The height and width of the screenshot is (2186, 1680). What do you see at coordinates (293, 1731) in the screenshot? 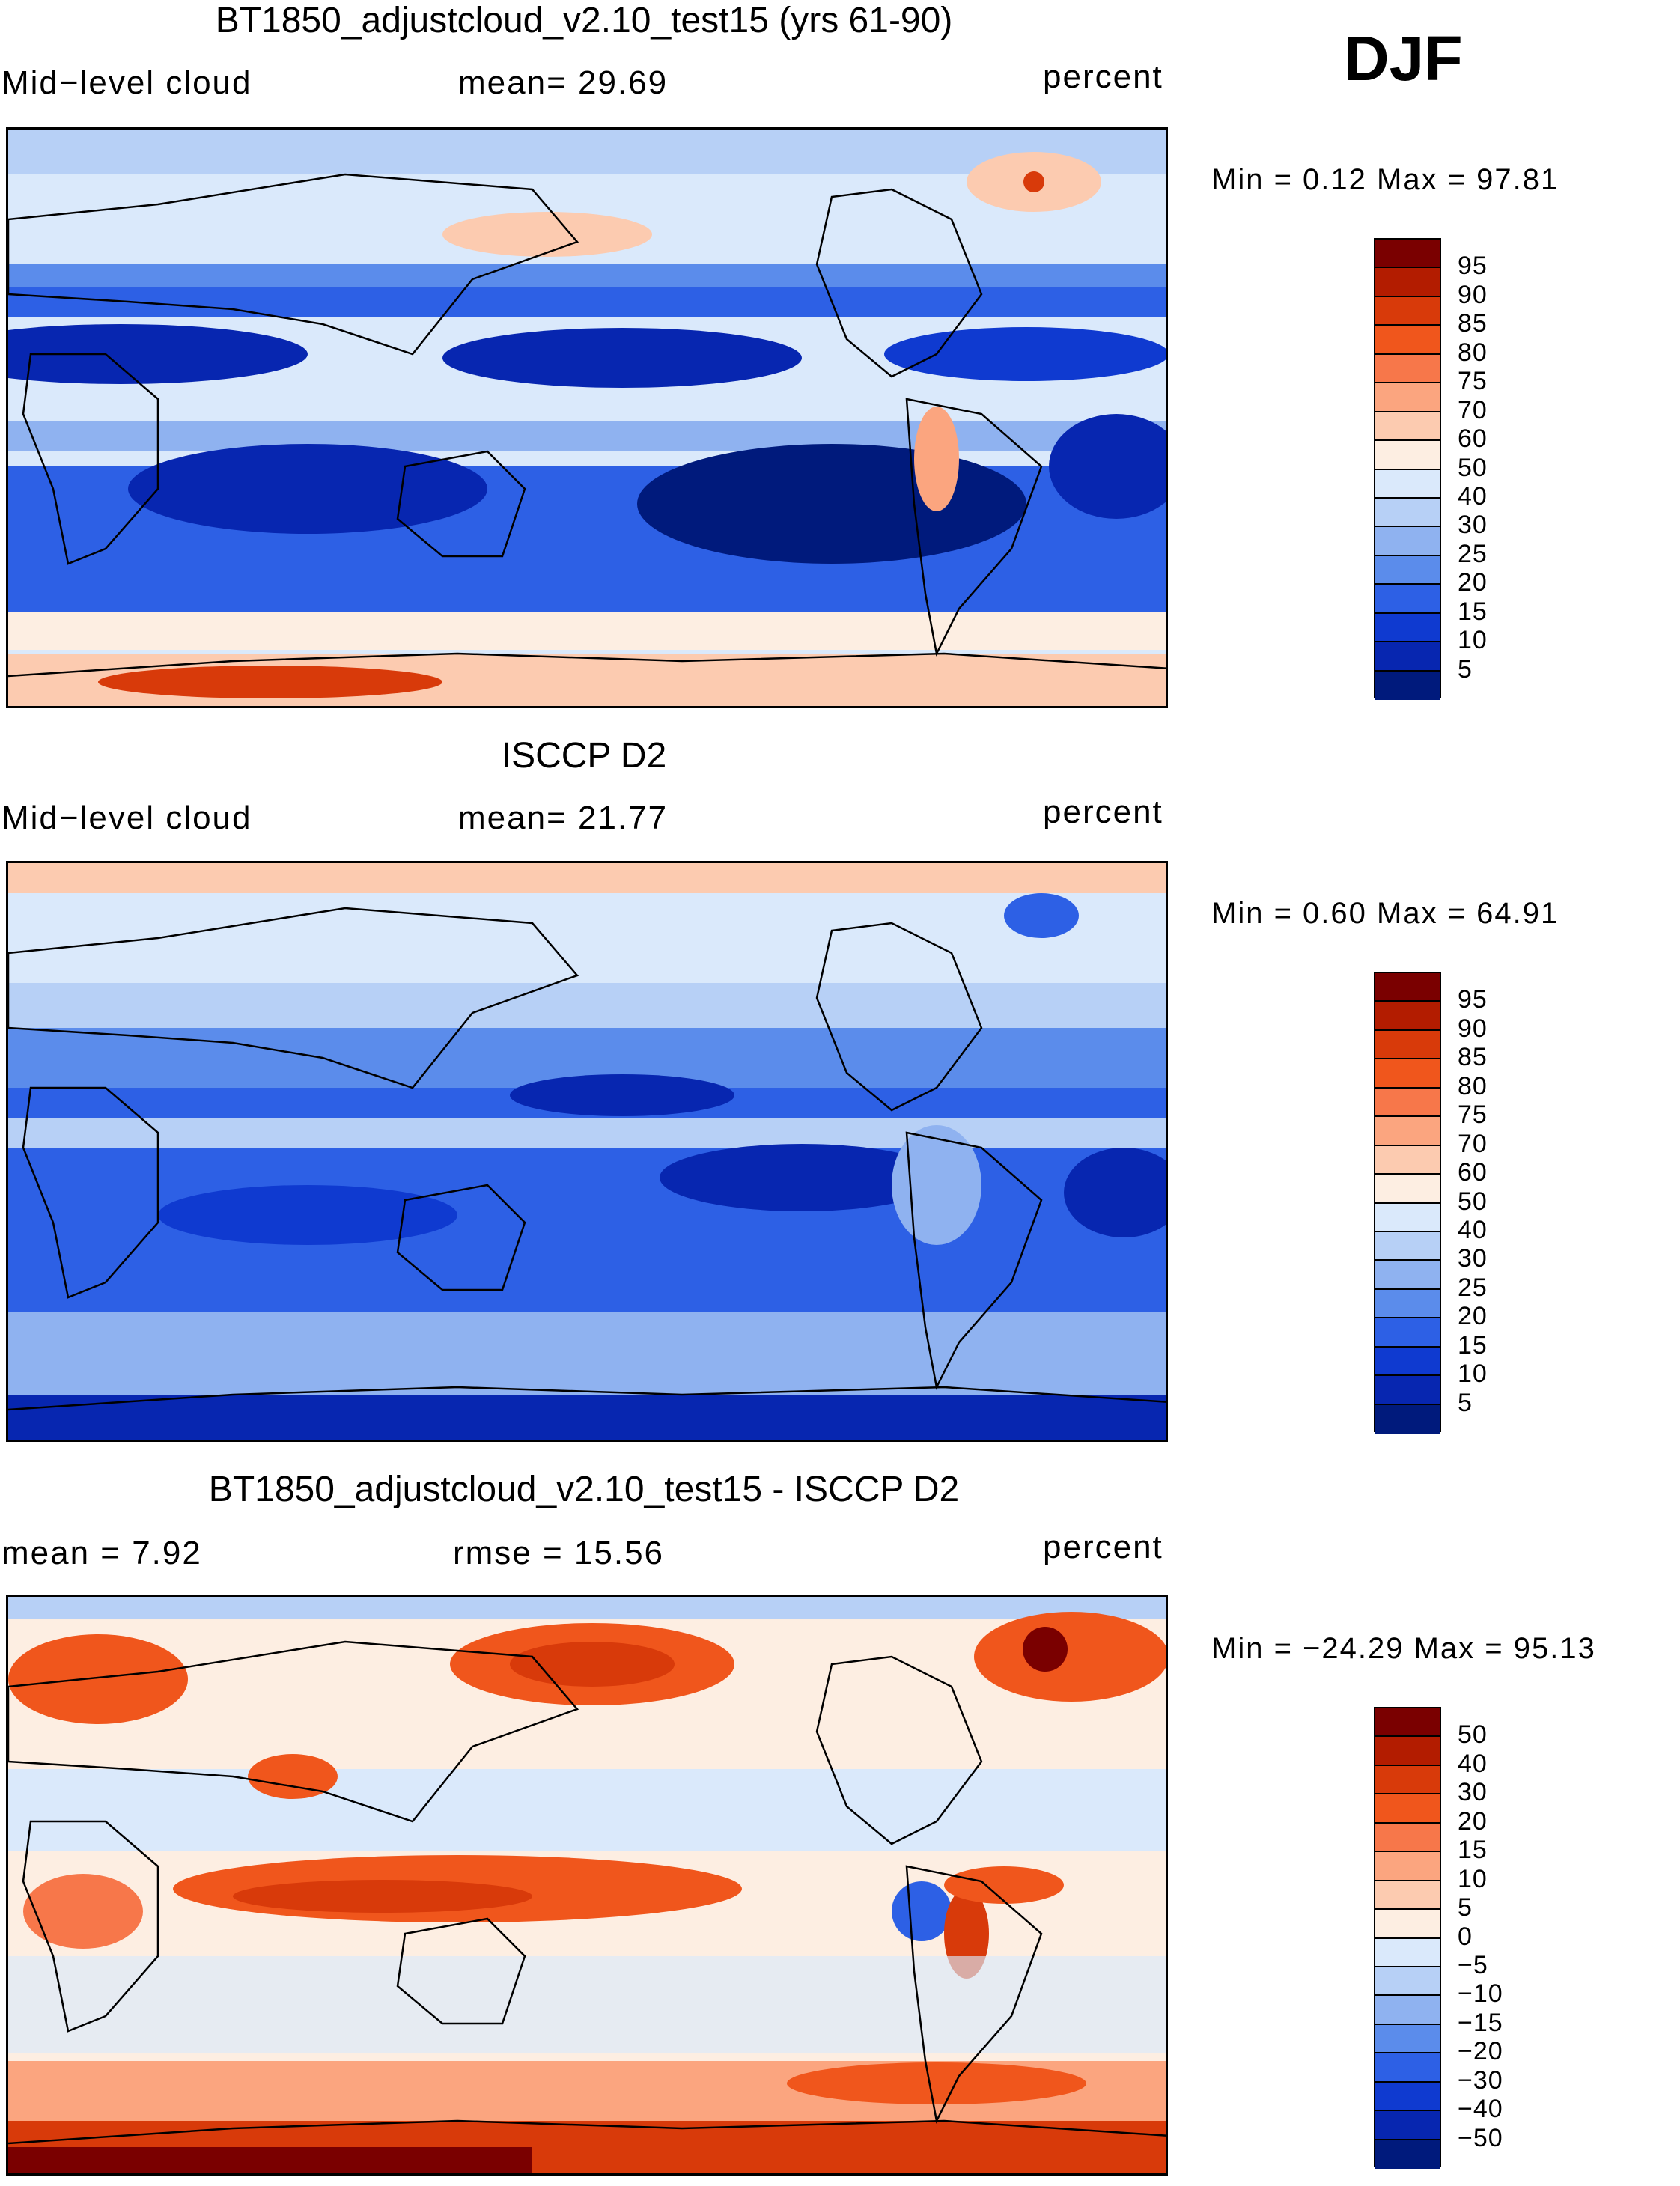
I see `panel-3-coast-eurasia` at bounding box center [293, 1731].